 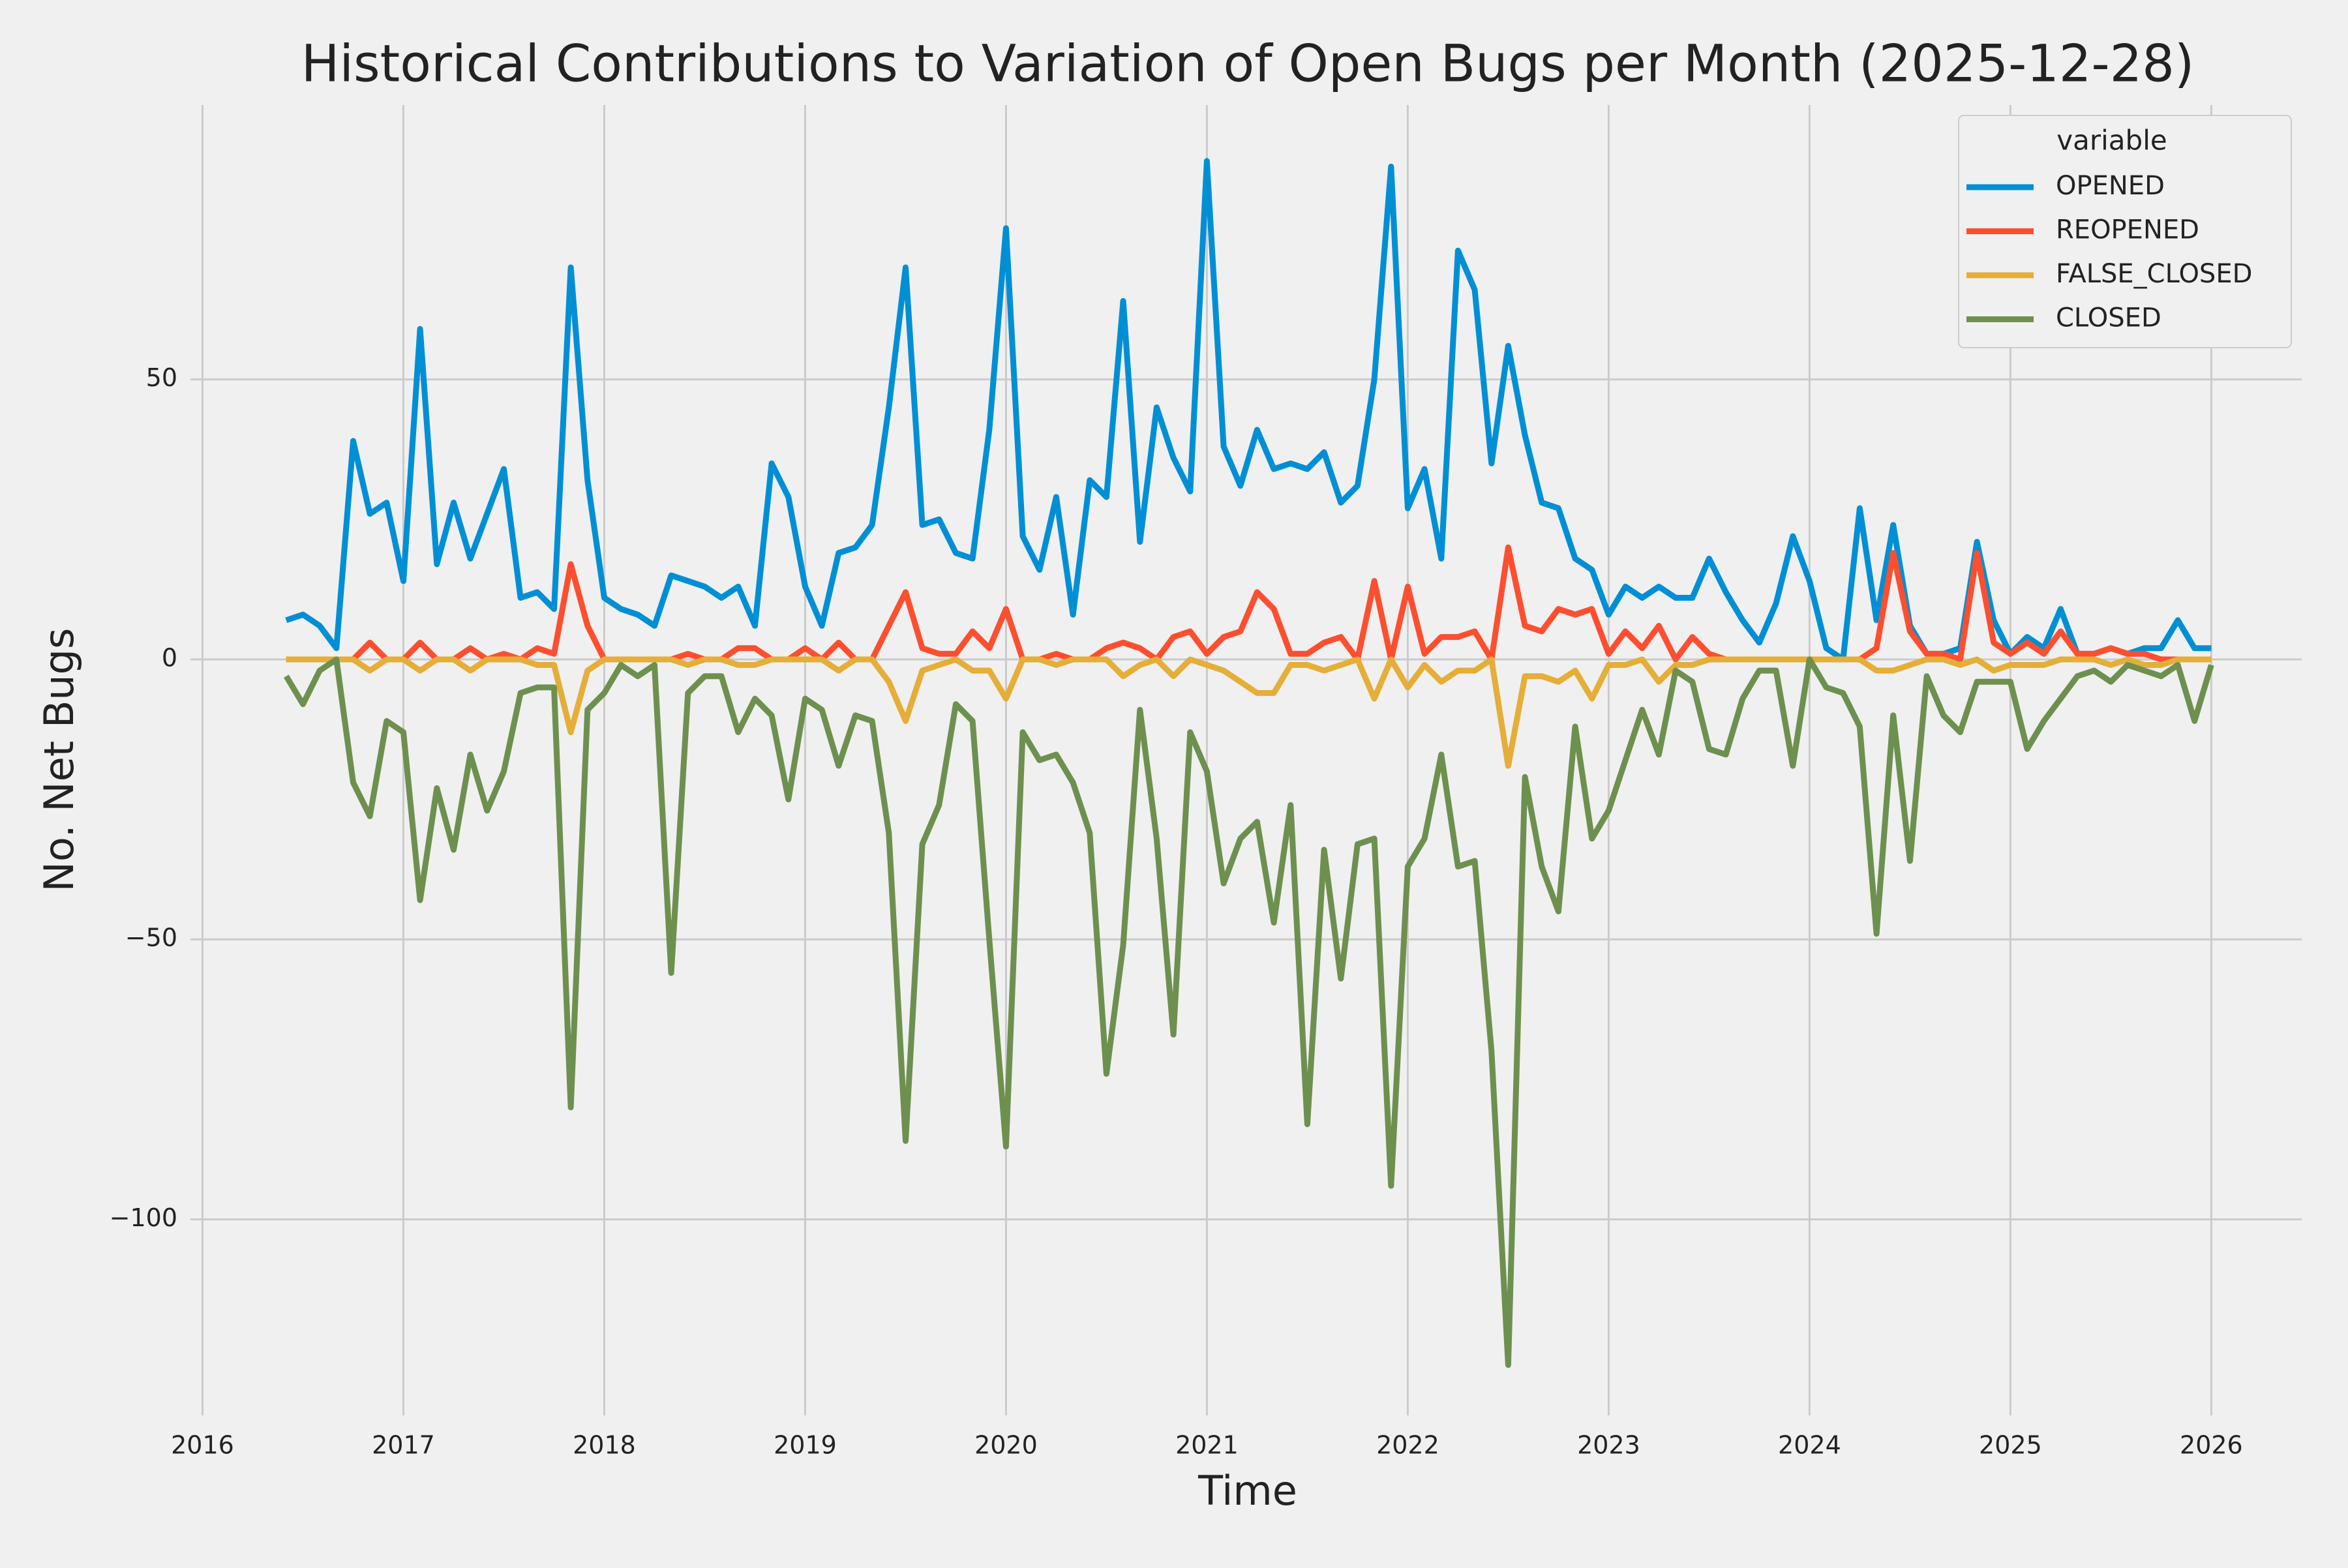 What do you see at coordinates (2112, 141) in the screenshot?
I see `legend-title: variable` at bounding box center [2112, 141].